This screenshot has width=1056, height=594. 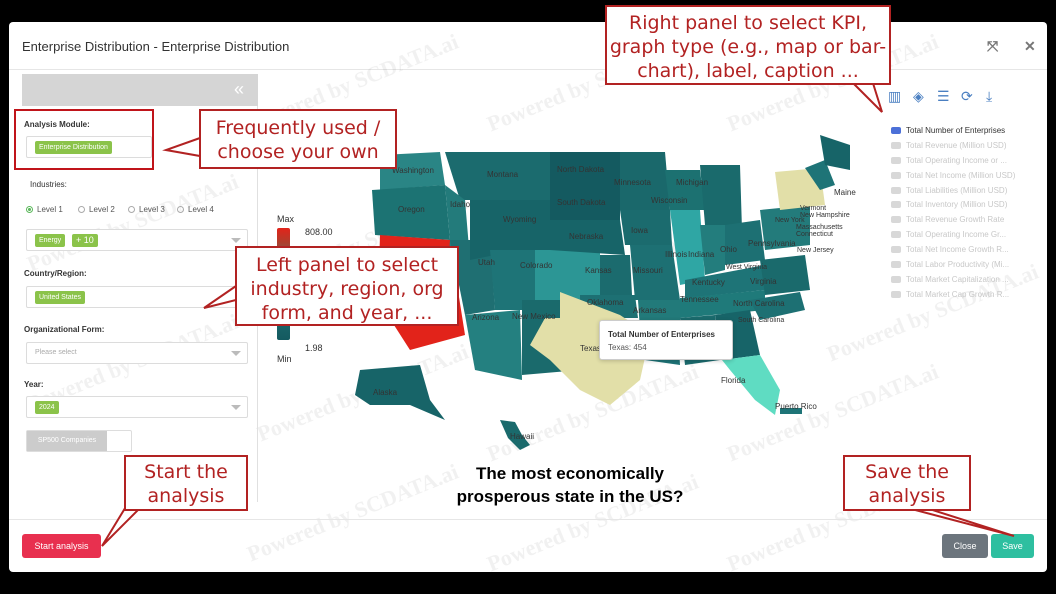 What do you see at coordinates (785, 227) in the screenshot?
I see `state-pennsylvania` at bounding box center [785, 227].